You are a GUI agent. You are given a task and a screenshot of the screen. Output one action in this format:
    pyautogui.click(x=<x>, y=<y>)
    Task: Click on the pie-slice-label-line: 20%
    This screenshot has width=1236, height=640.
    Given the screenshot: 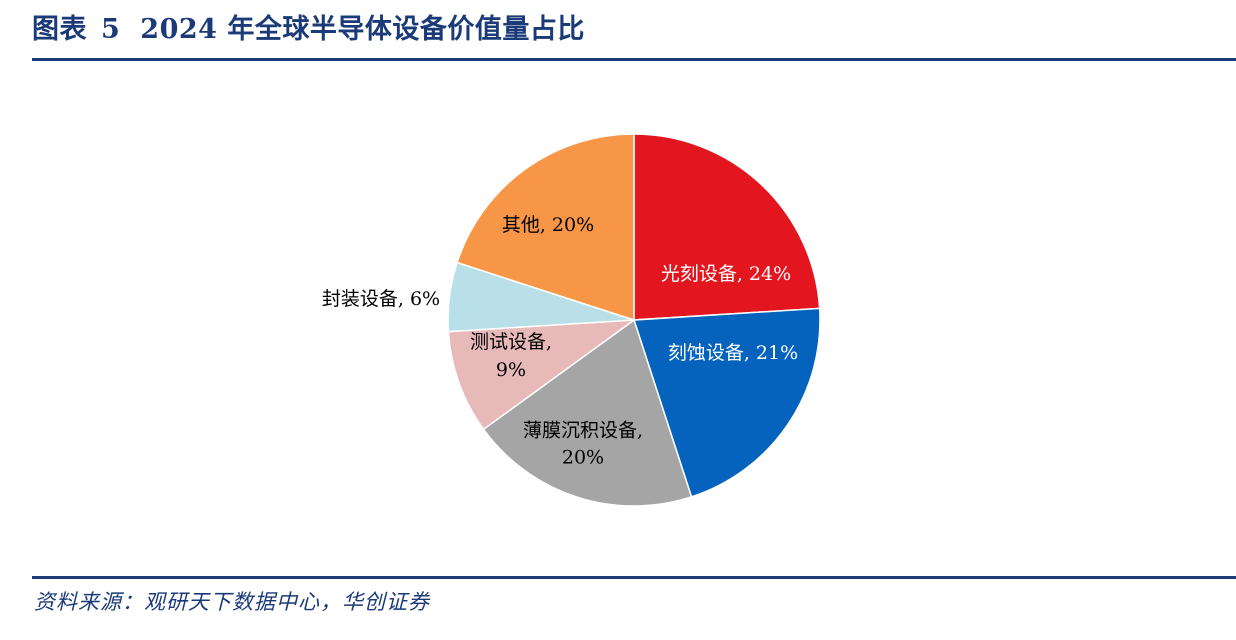 What is the action you would take?
    pyautogui.click(x=583, y=458)
    